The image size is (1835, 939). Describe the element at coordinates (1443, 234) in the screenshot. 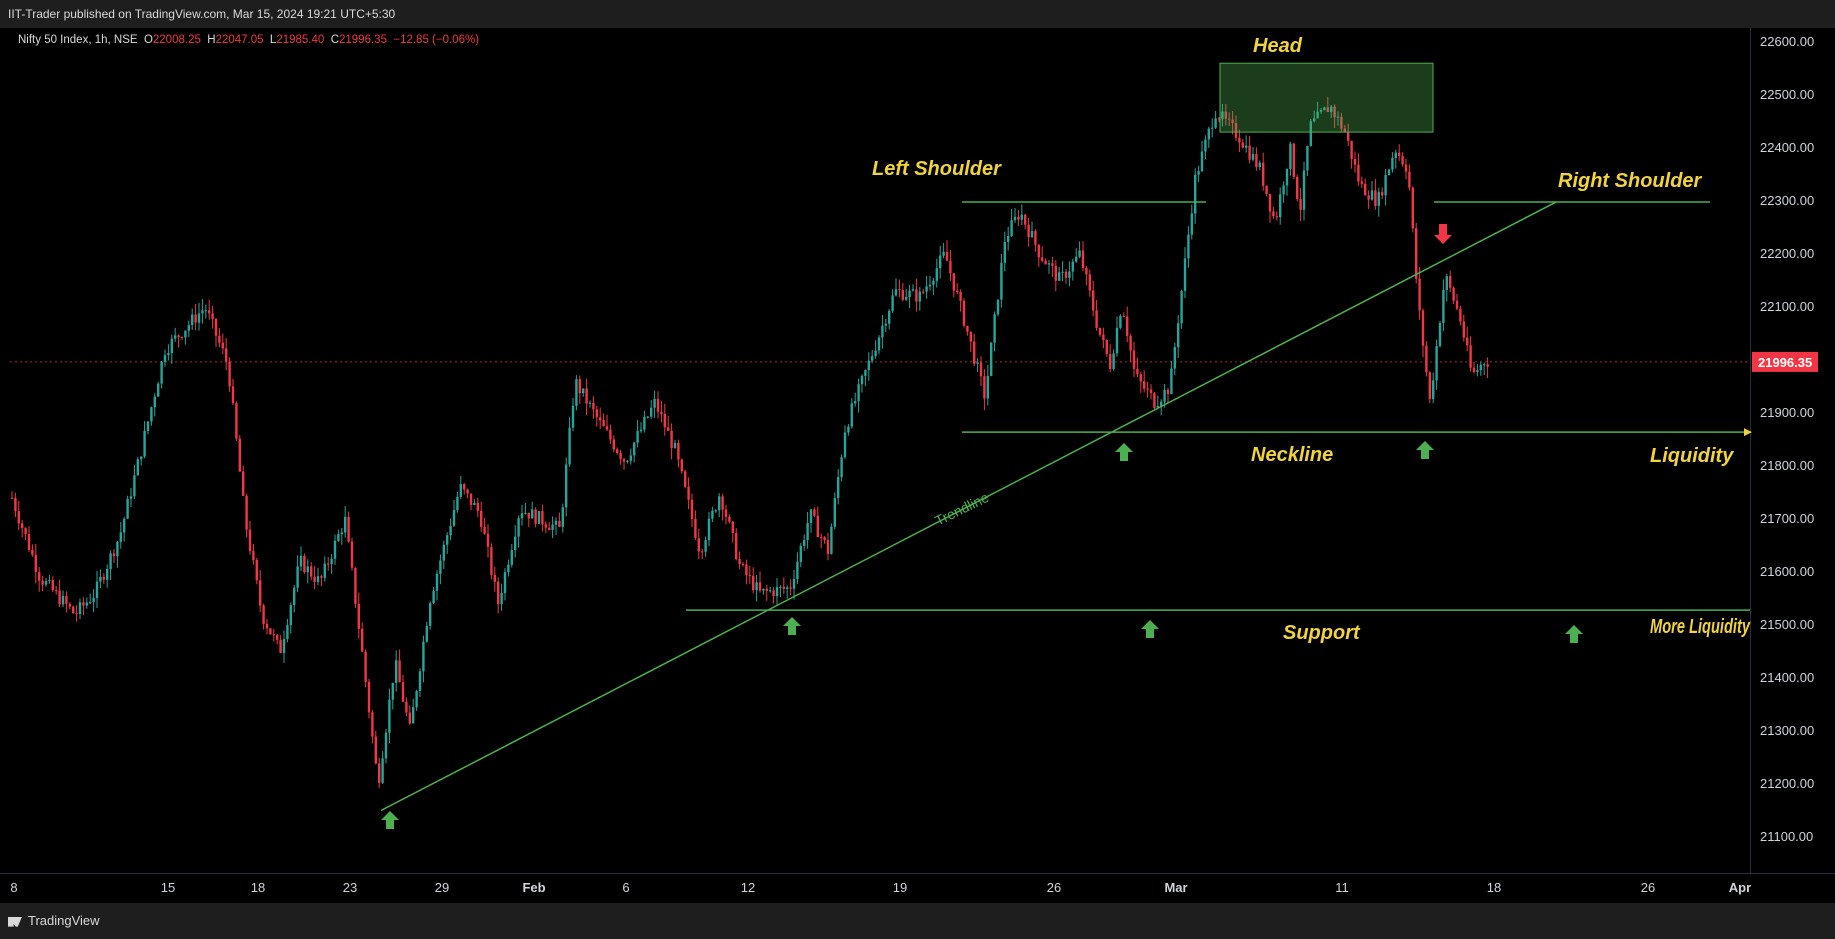

I see `down-arrow-icon` at that location.